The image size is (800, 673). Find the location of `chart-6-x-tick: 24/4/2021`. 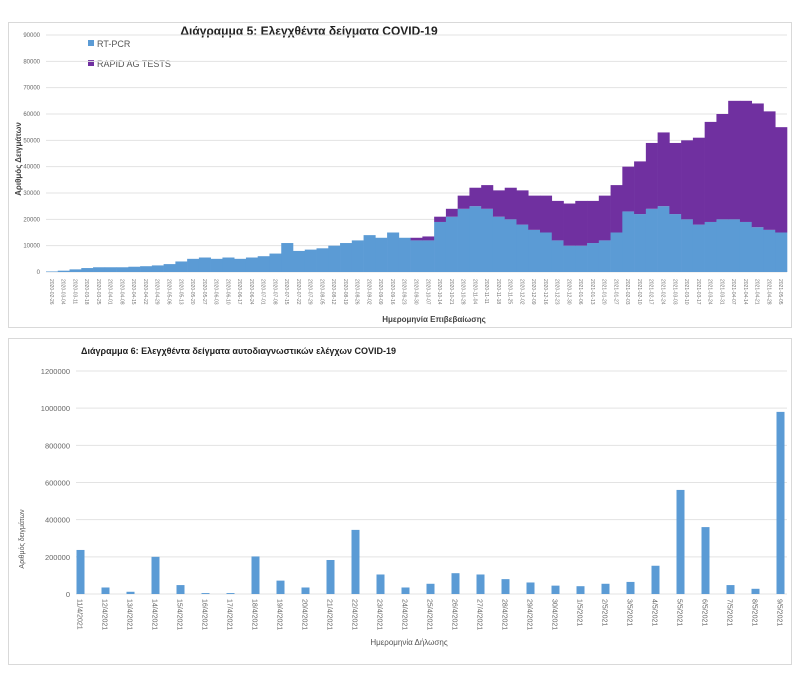

chart-6-x-tick: 24/4/2021 is located at coordinates (404, 614).